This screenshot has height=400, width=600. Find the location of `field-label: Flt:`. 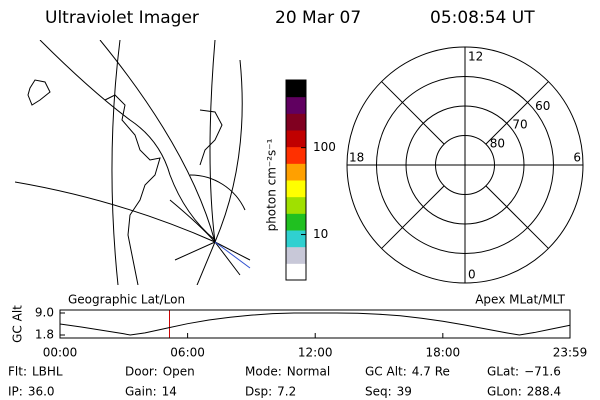

field-label: Flt: is located at coordinates (17, 372).